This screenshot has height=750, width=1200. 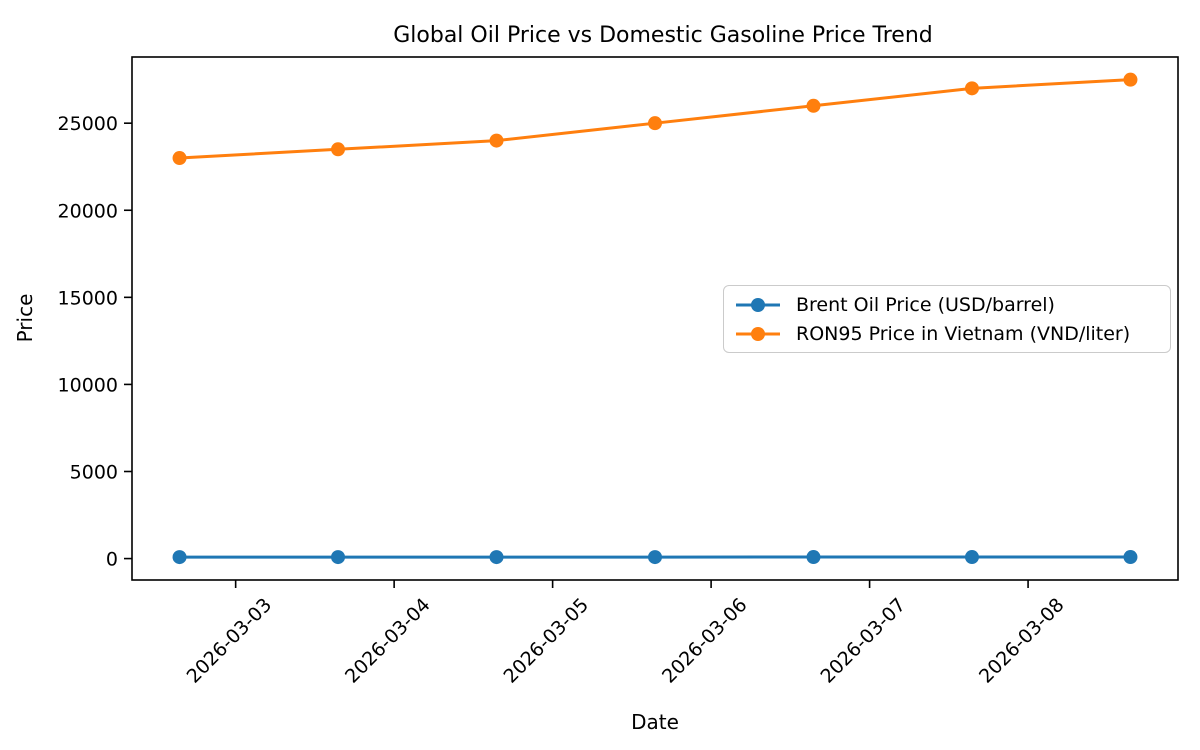 I want to click on y-tick-label: 15000, so click(x=88, y=298).